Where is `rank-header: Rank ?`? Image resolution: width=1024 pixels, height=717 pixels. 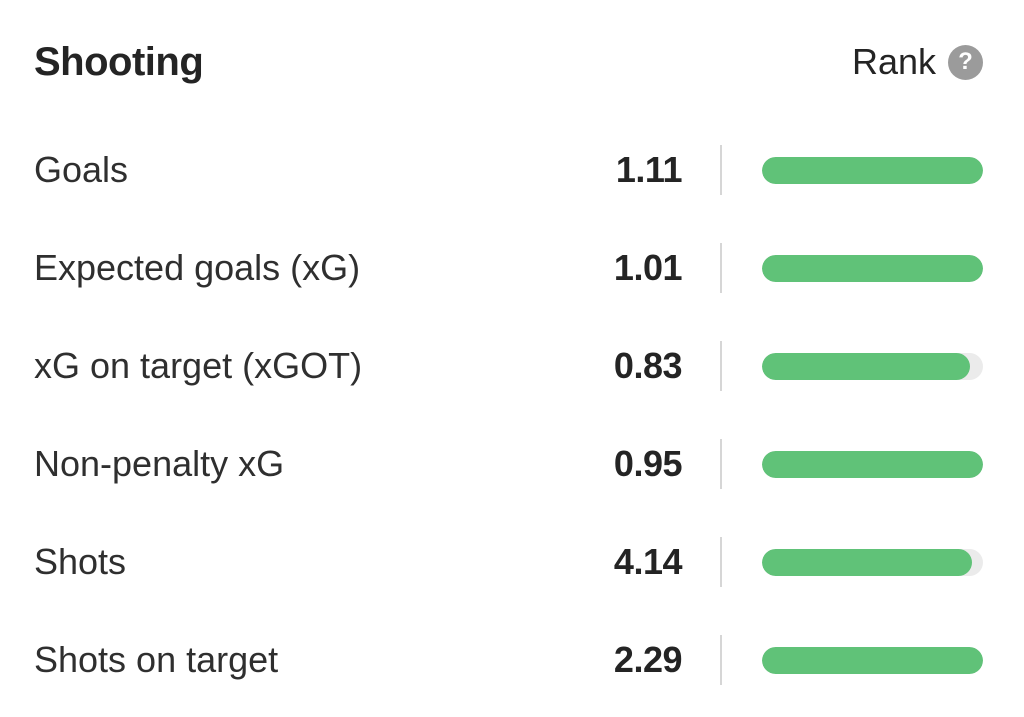
rank-header: Rank ? is located at coordinates (917, 62).